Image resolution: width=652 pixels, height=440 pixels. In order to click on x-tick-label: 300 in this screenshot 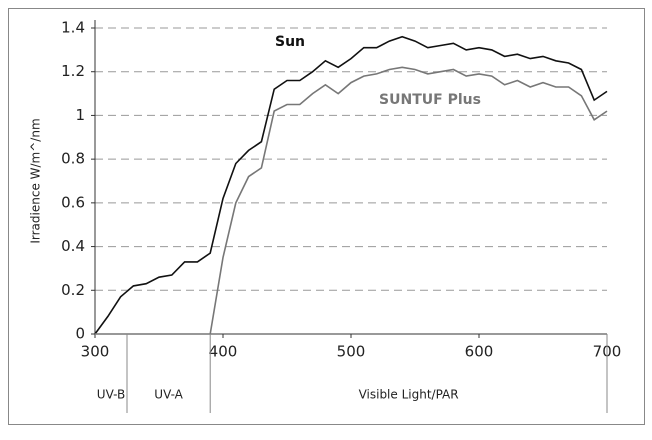, I will do `click(95, 352)`.